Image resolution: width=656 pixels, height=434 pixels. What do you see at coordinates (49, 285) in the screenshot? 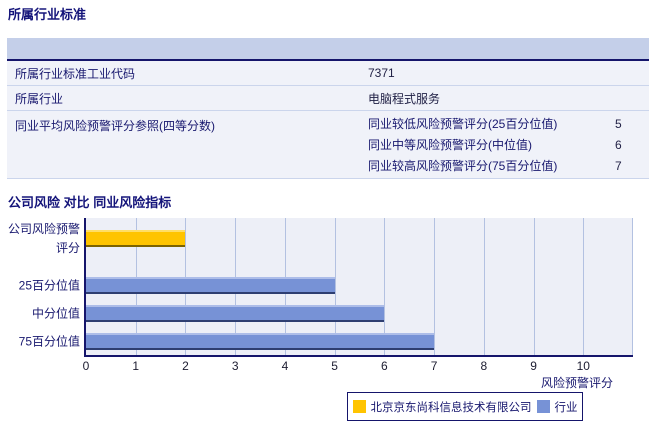
I see `y-axis-label: 25百分位值` at bounding box center [49, 285].